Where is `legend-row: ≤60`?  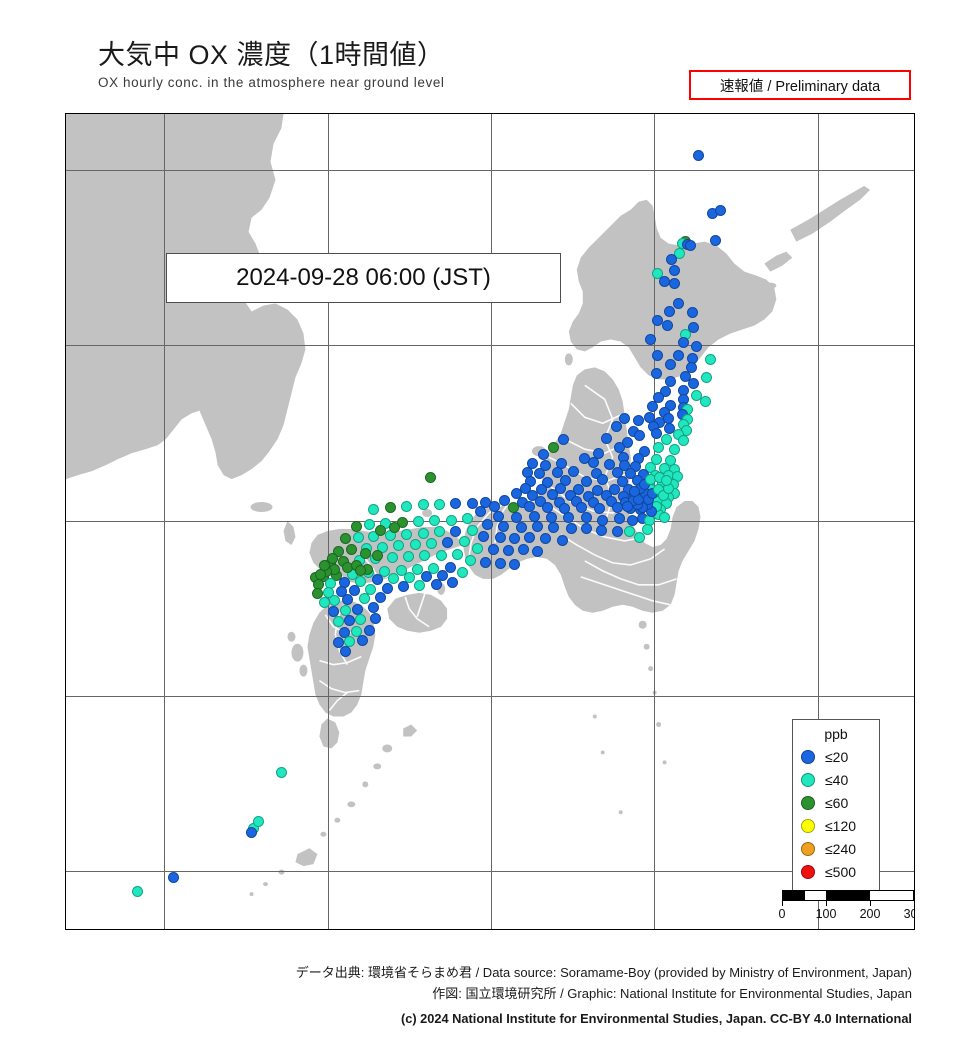 legend-row: ≤60 is located at coordinates (836, 802).